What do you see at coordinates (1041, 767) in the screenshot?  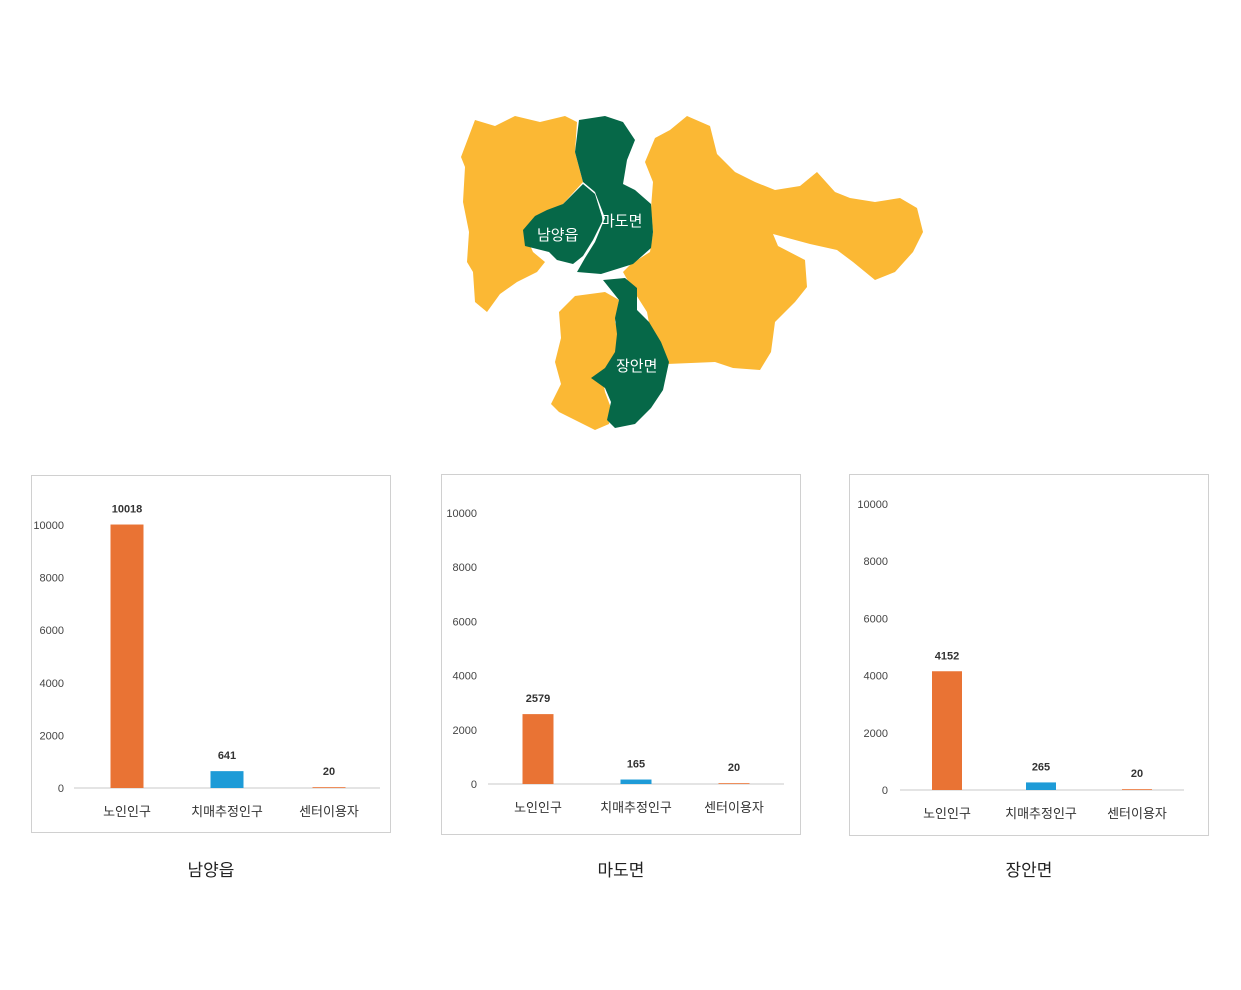 I see `data-label: 265` at bounding box center [1041, 767].